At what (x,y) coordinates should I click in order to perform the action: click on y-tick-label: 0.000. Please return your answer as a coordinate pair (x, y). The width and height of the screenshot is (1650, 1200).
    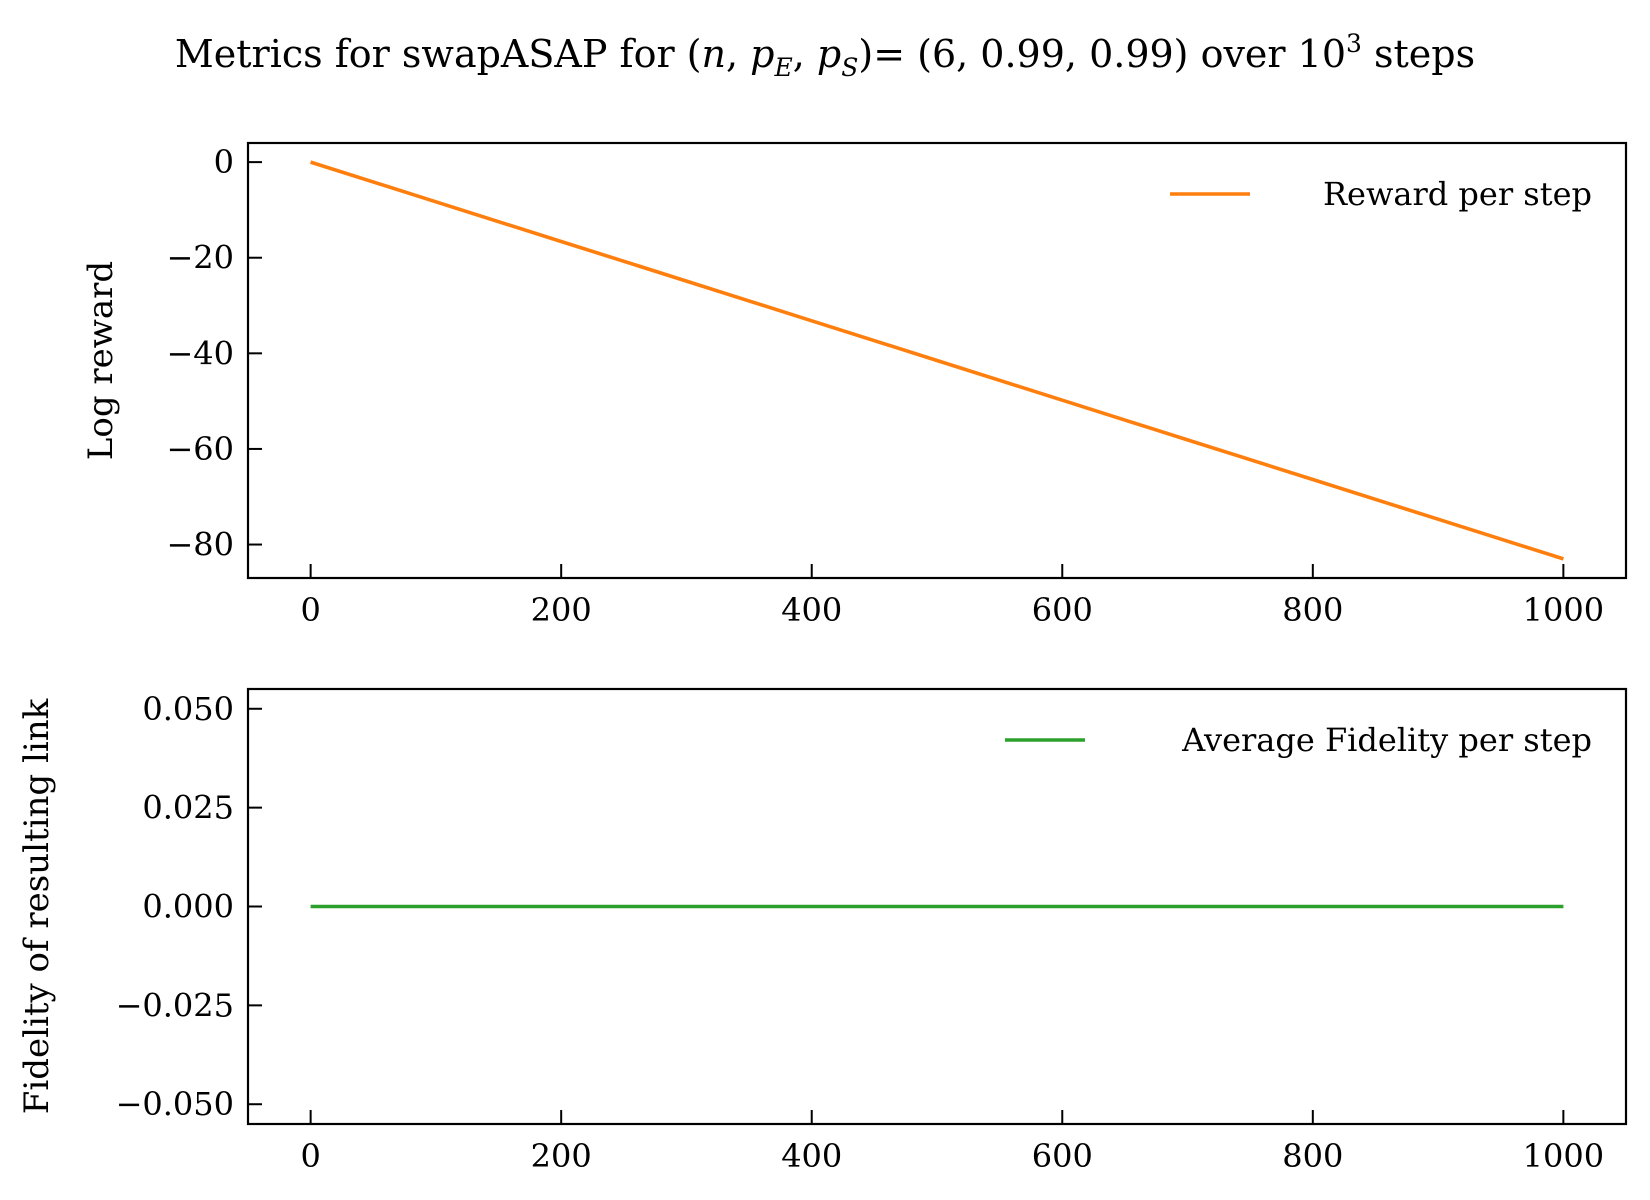
    Looking at the image, I should click on (188, 907).